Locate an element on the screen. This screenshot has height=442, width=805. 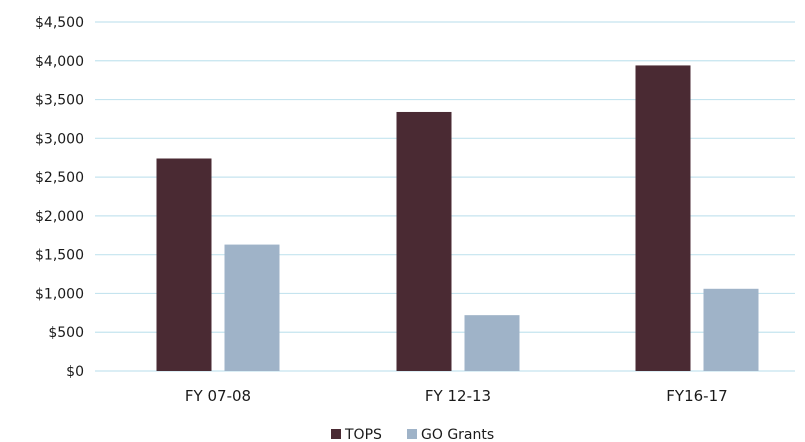
legend: TOPS GO Grants is located at coordinates (412, 434).